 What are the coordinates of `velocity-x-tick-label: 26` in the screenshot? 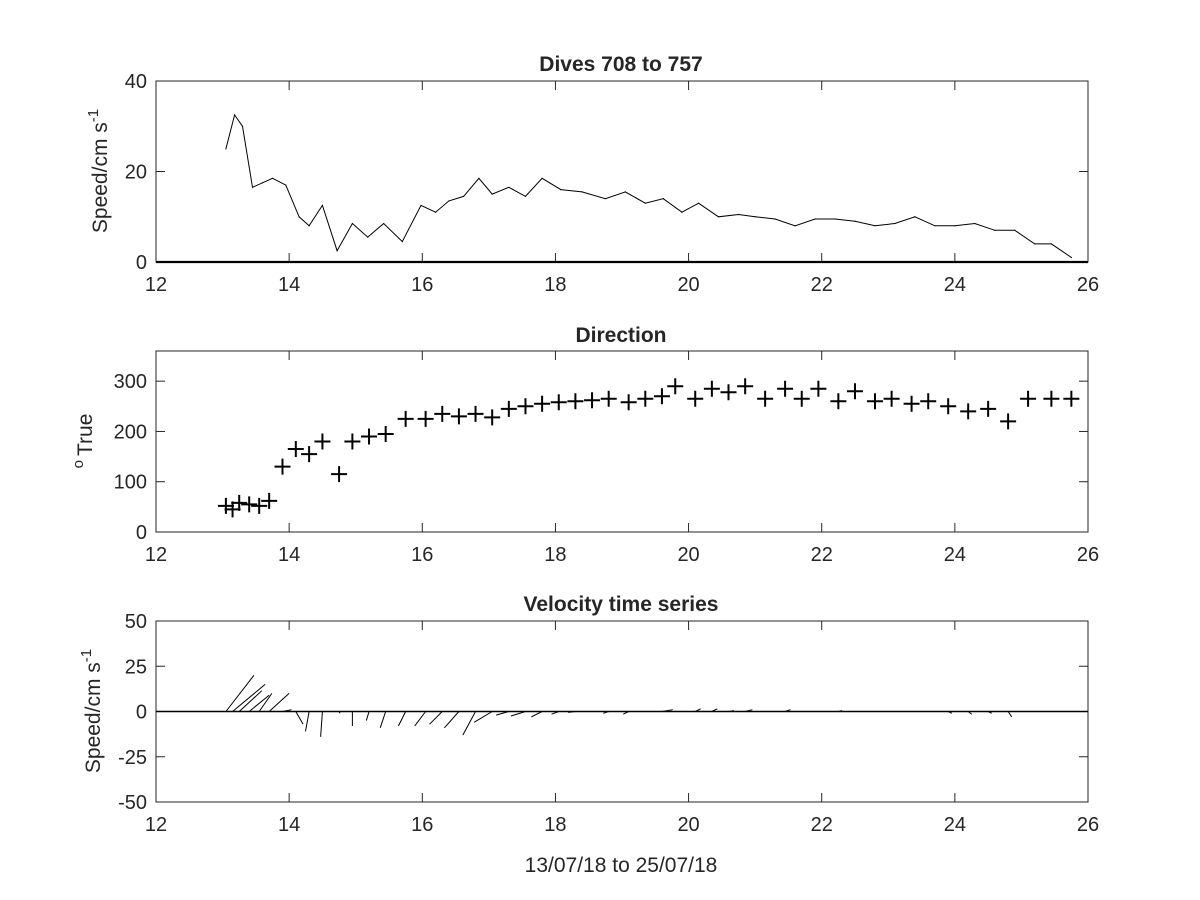 It's located at (1088, 825).